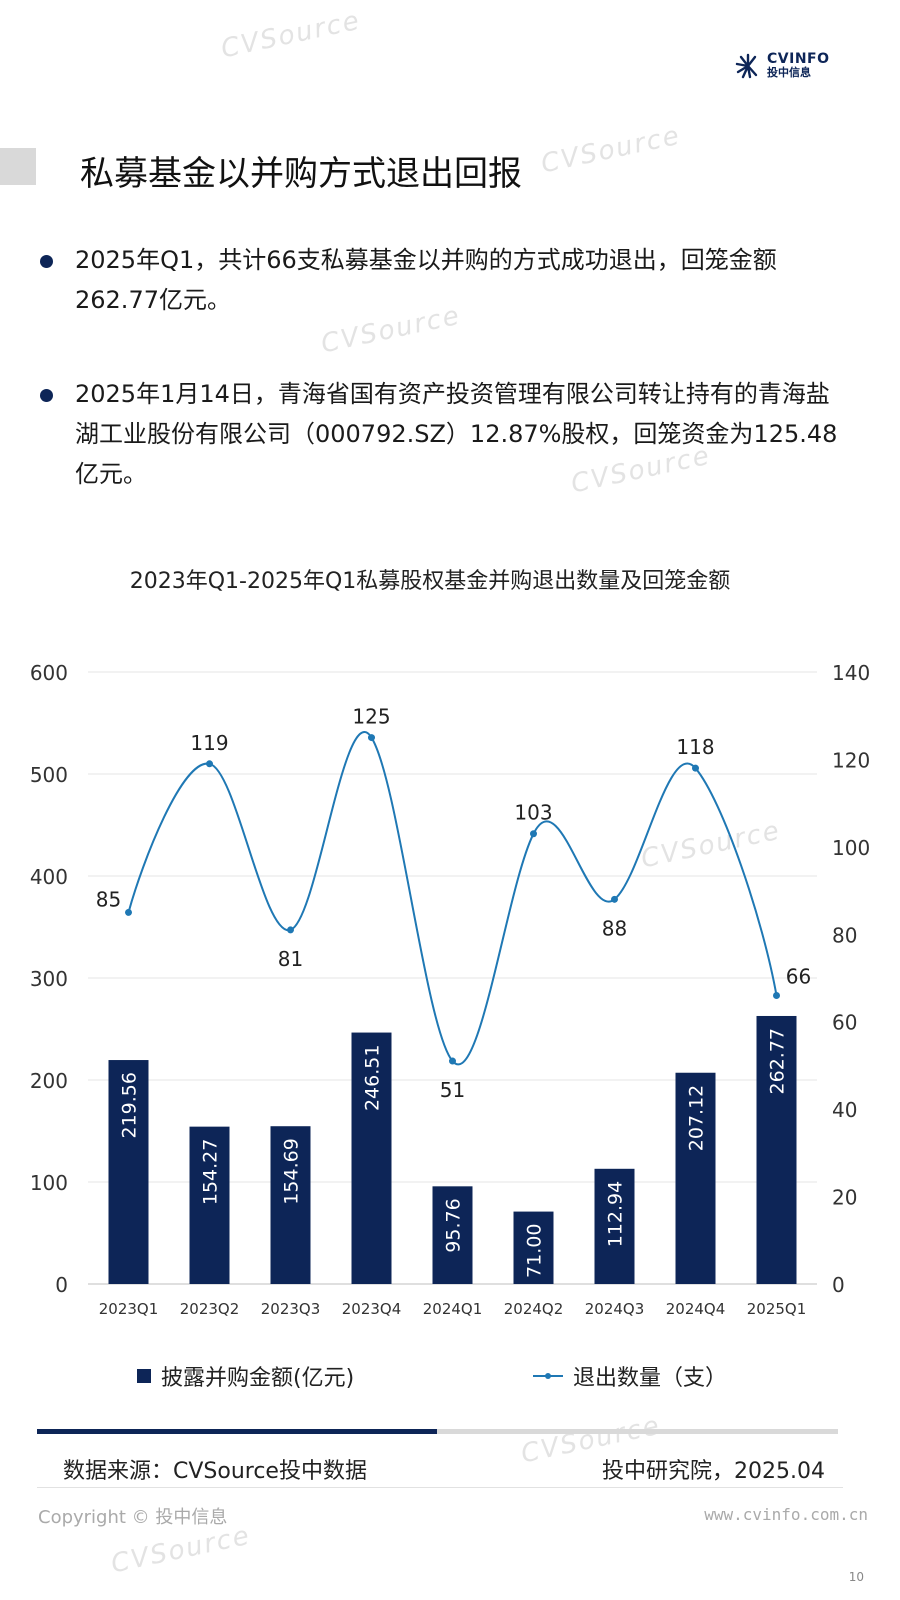 This screenshot has width=900, height=1600. I want to click on bar-data-label: 154.69, so click(292, 1171).